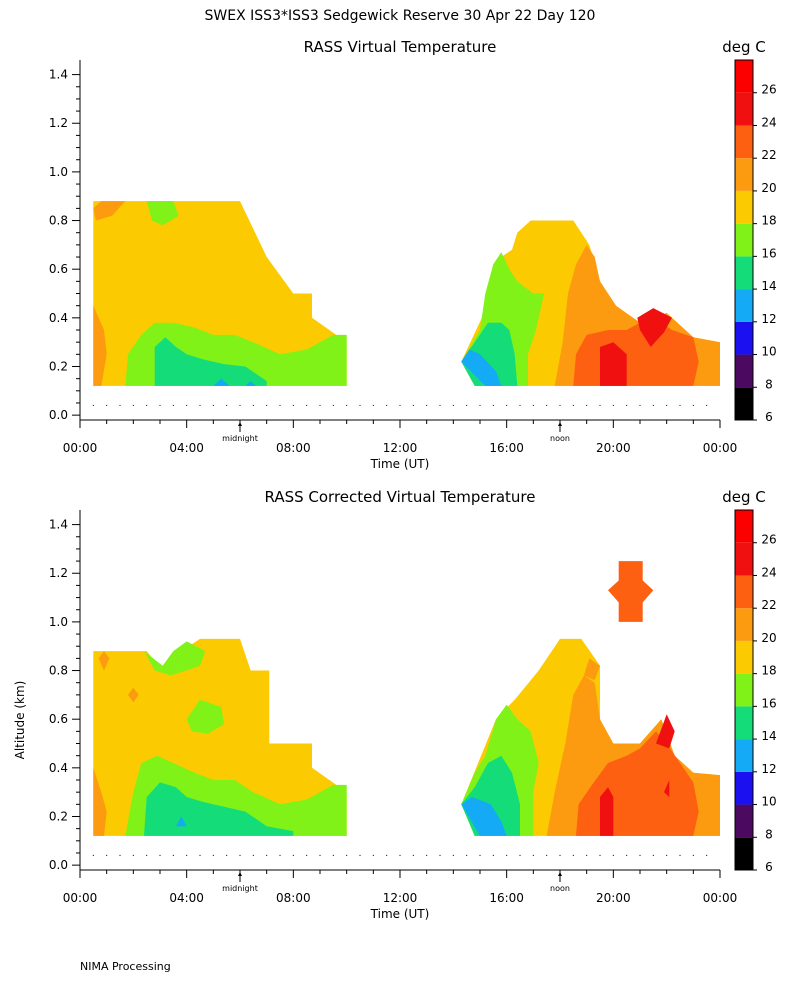  What do you see at coordinates (58, 75) in the screenshot?
I see `y-tick-label: 1.4` at bounding box center [58, 75].